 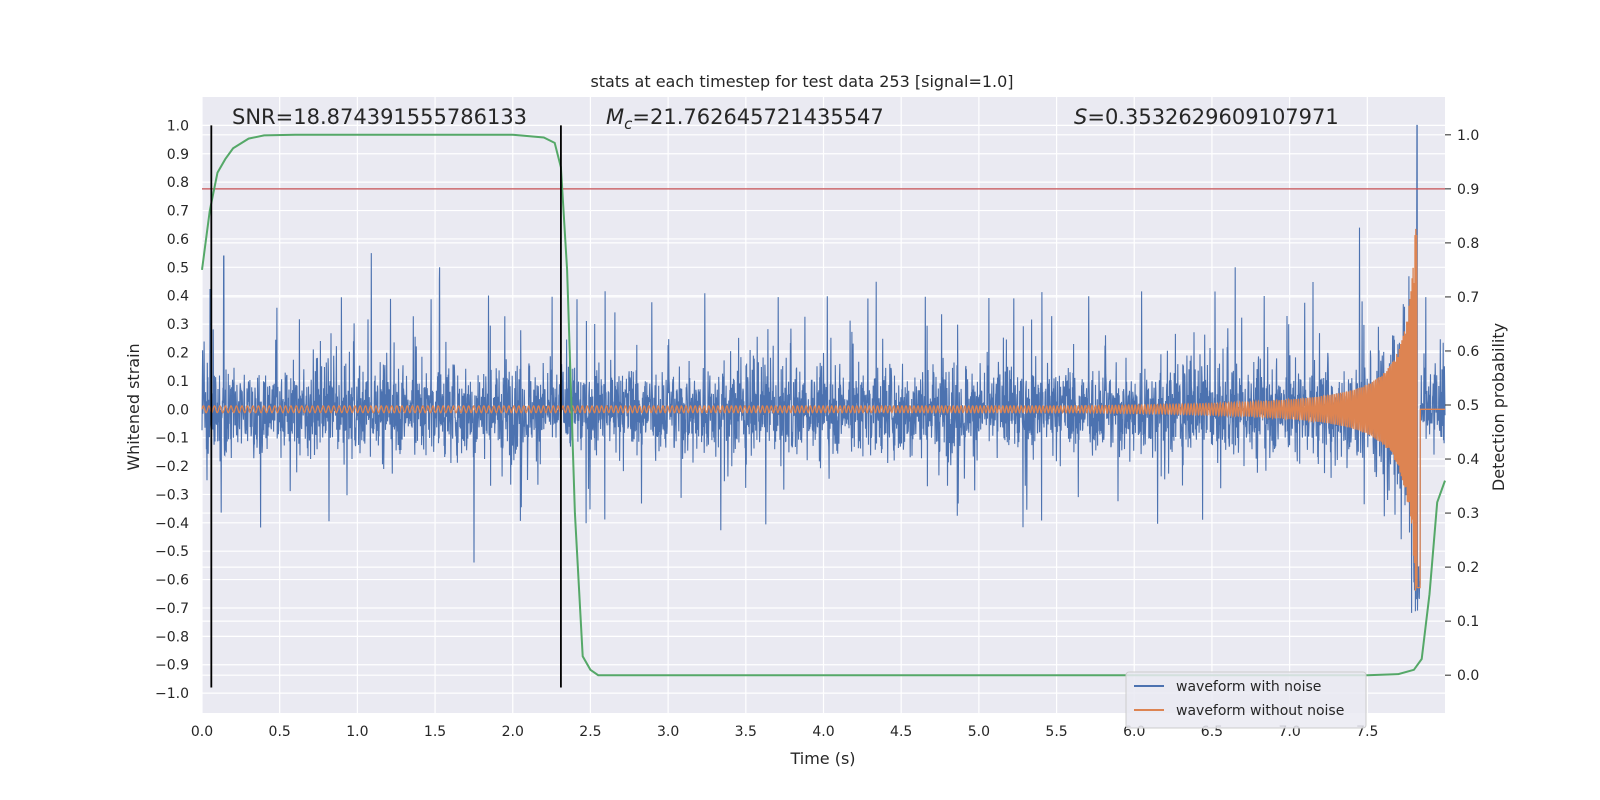 What do you see at coordinates (172, 467) in the screenshot?
I see `y-tick-label: −0.2` at bounding box center [172, 467].